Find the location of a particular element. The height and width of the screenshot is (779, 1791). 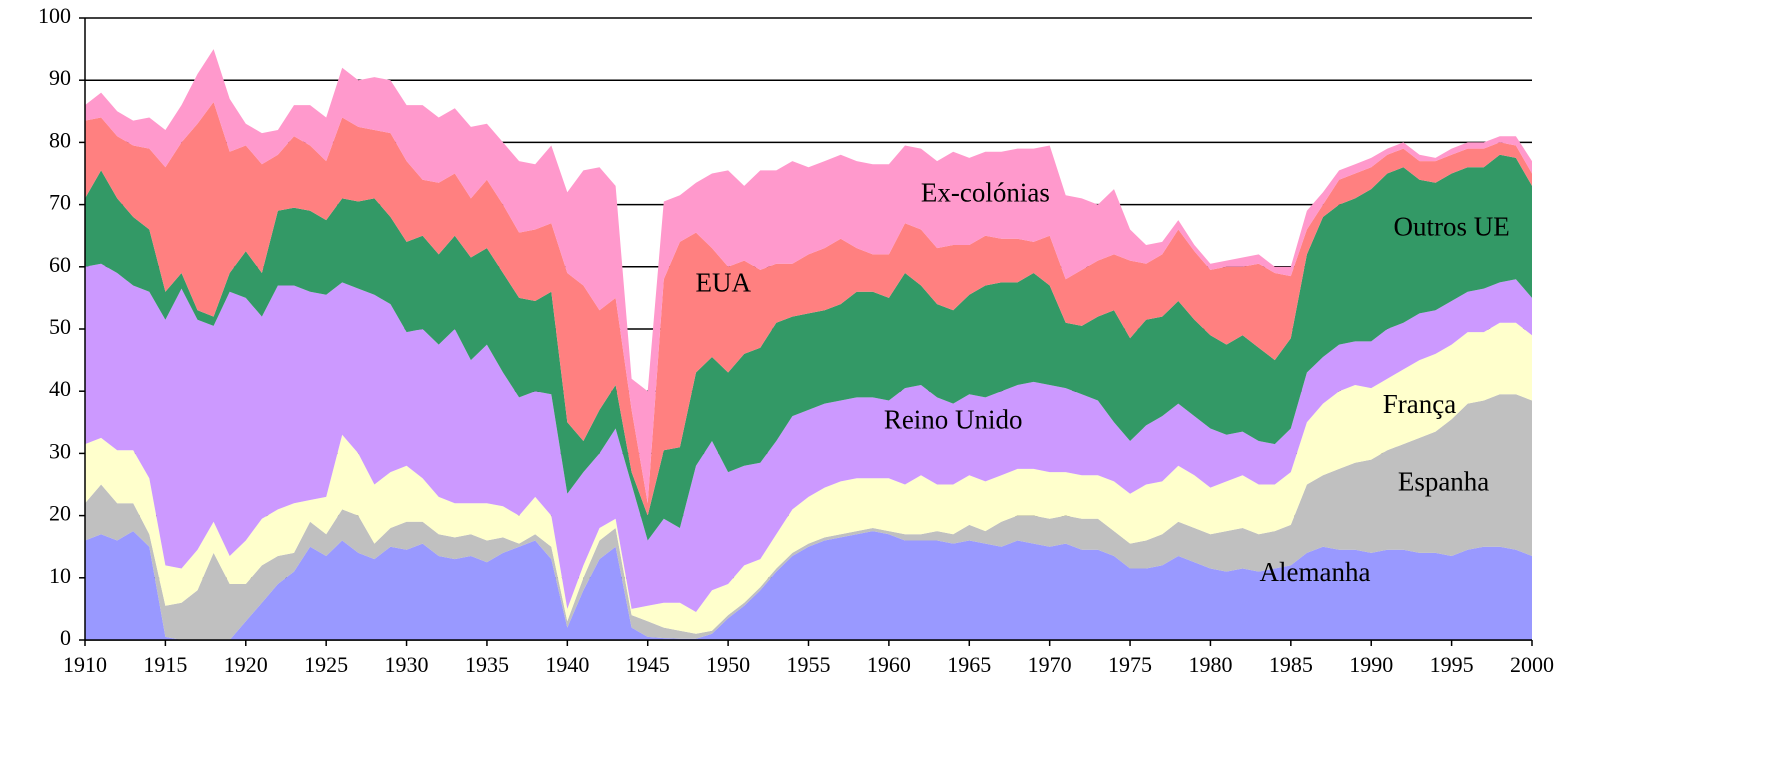

y-tick-label: 80 is located at coordinates (60, 139).